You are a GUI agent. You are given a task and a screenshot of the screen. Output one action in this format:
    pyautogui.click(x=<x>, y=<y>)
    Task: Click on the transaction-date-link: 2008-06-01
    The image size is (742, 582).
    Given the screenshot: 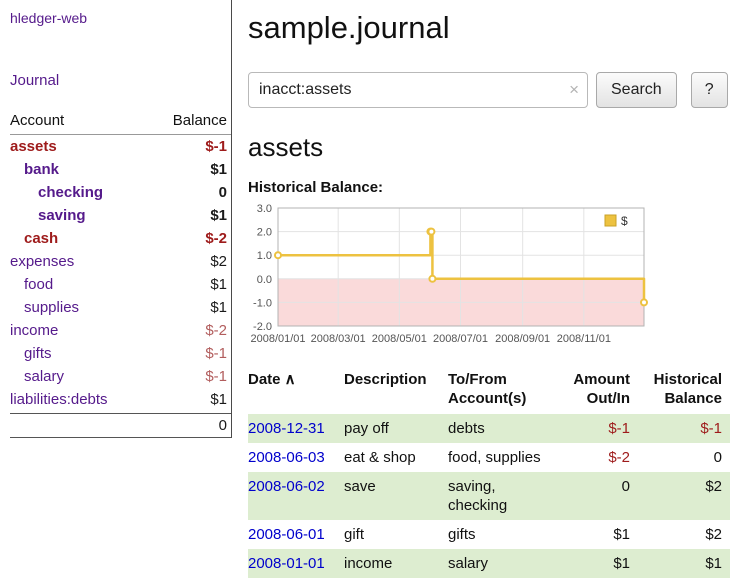 What is the action you would take?
    pyautogui.click(x=286, y=534)
    